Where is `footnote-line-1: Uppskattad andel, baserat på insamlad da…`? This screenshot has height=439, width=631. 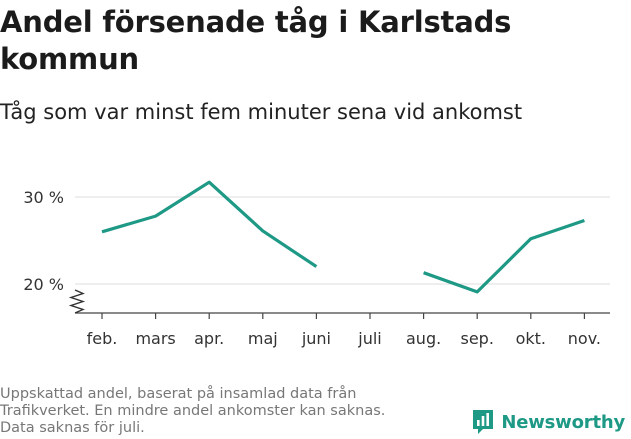
footnote-line-1: Uppskattad andel, baserat på insamlad da… is located at coordinates (178, 394).